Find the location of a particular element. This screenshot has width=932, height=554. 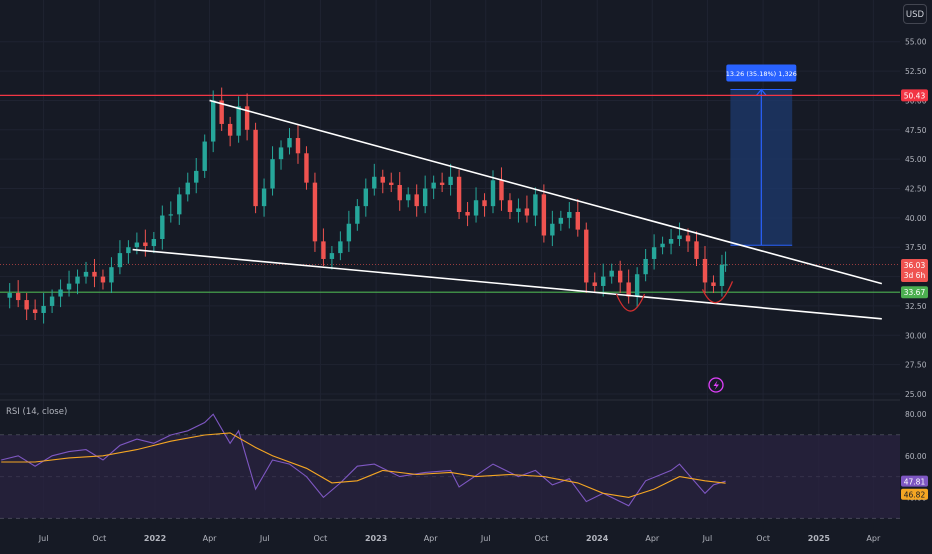

projection-box: 13.26 (35.18%) 1,326 is located at coordinates (761, 155).